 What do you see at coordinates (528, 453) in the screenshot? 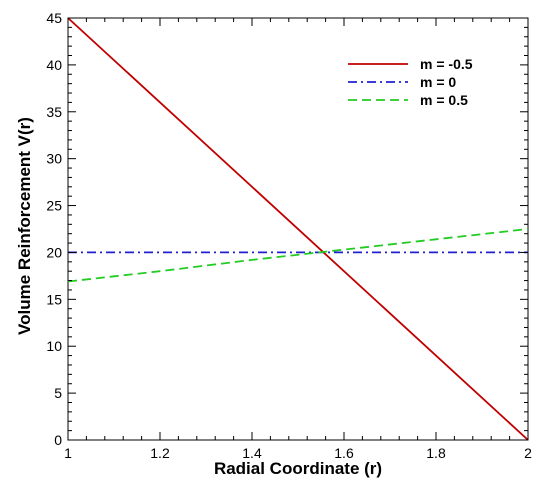
I see `x-tick-label: 2` at bounding box center [528, 453].